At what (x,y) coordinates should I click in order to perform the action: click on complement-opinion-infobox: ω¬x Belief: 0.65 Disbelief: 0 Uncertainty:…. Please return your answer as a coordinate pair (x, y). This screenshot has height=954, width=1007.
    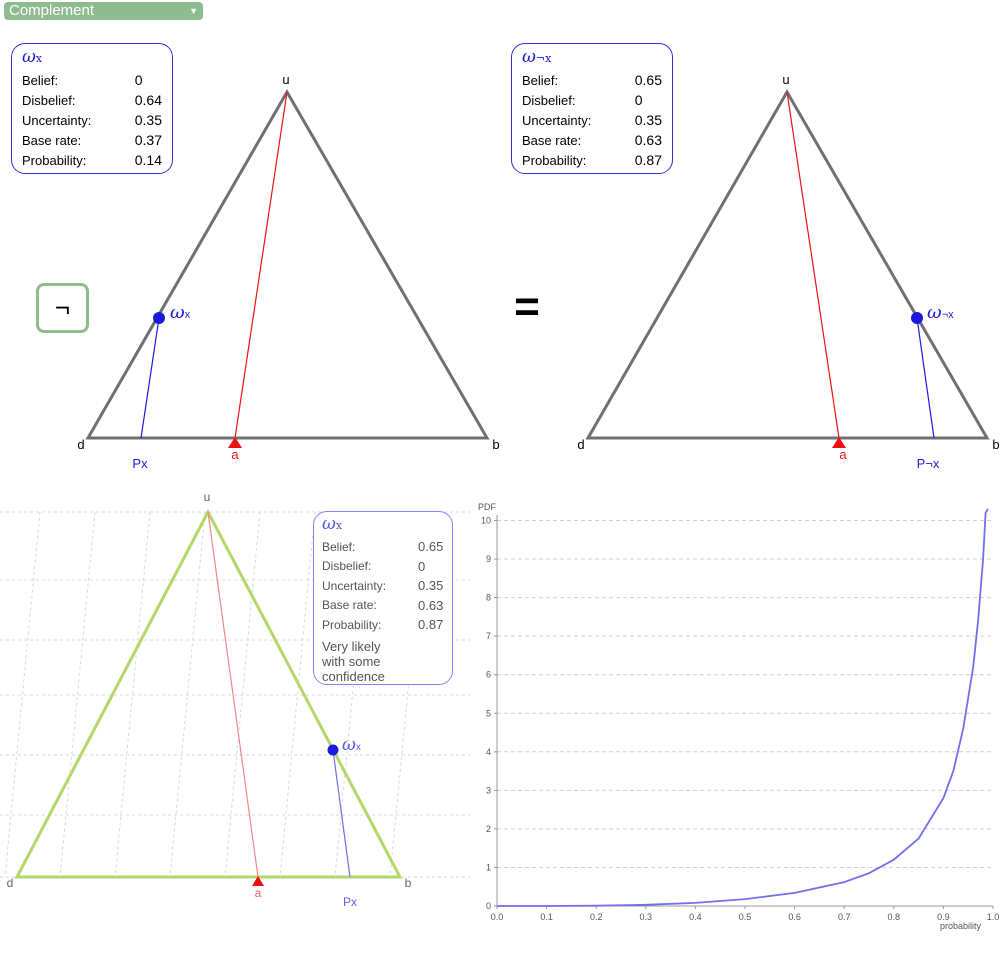
    Looking at the image, I should click on (592, 108).